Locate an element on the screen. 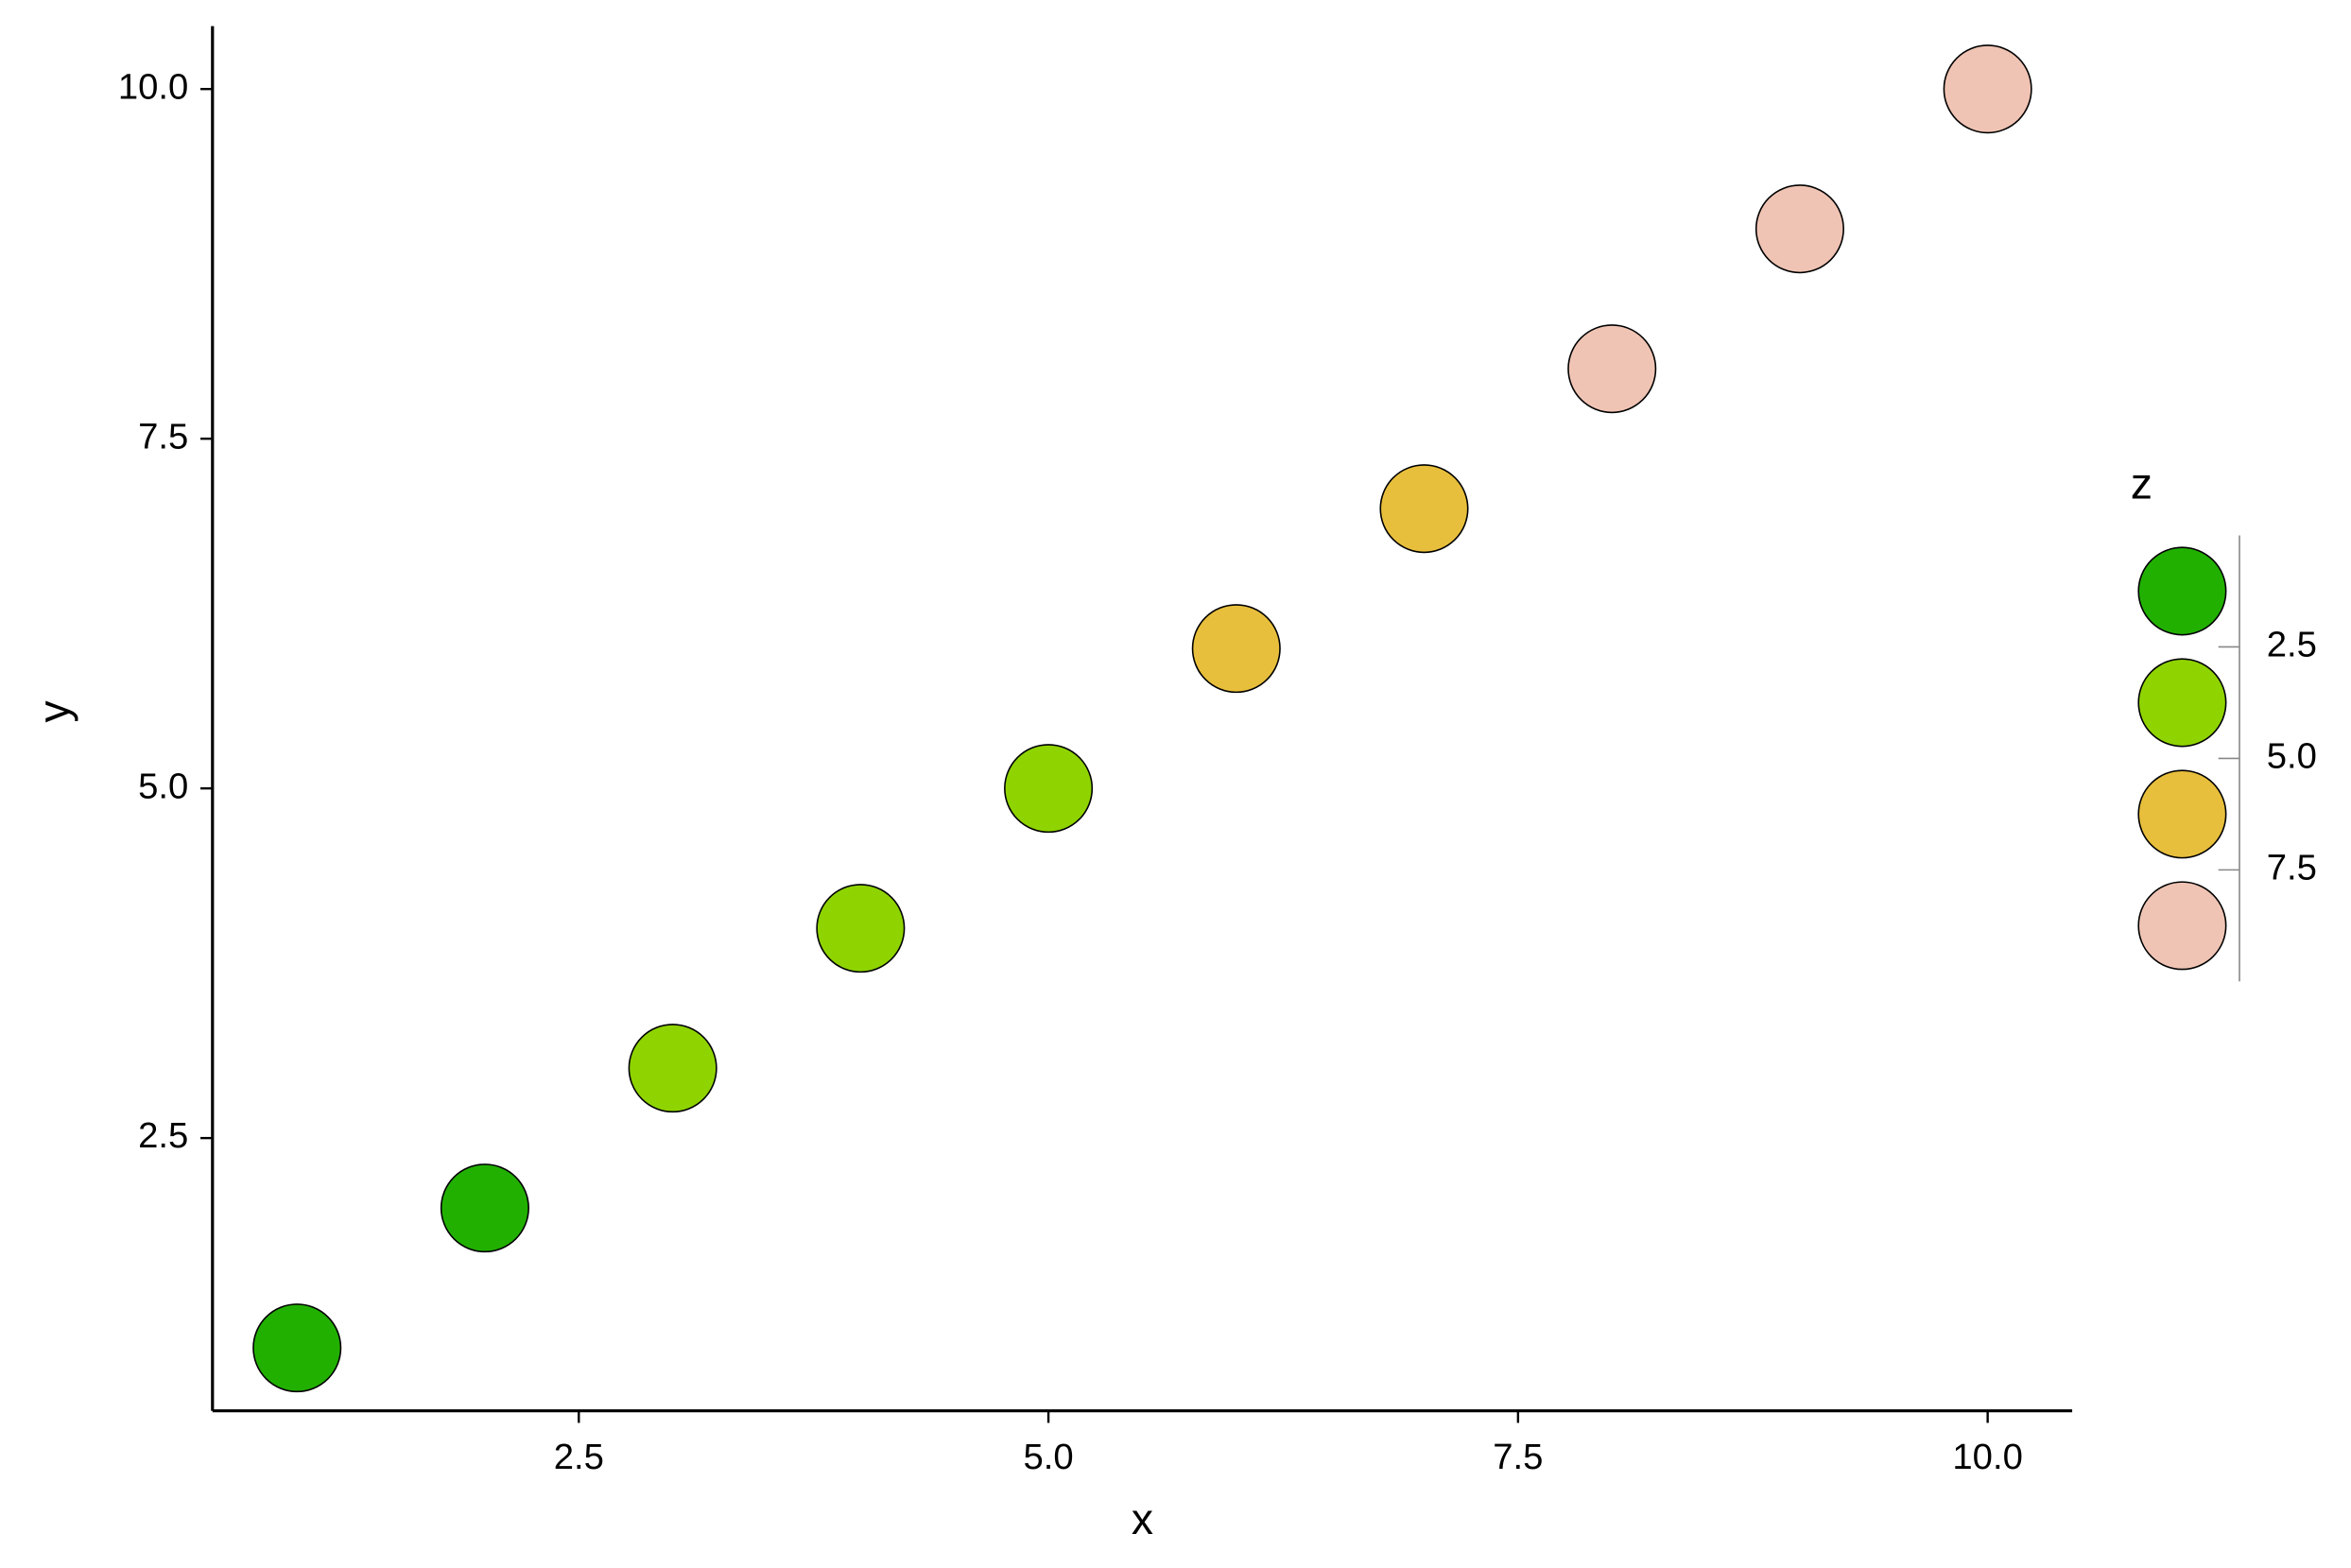 The image size is (2351, 1568). y-axis-title: y is located at coordinates (53, 711).